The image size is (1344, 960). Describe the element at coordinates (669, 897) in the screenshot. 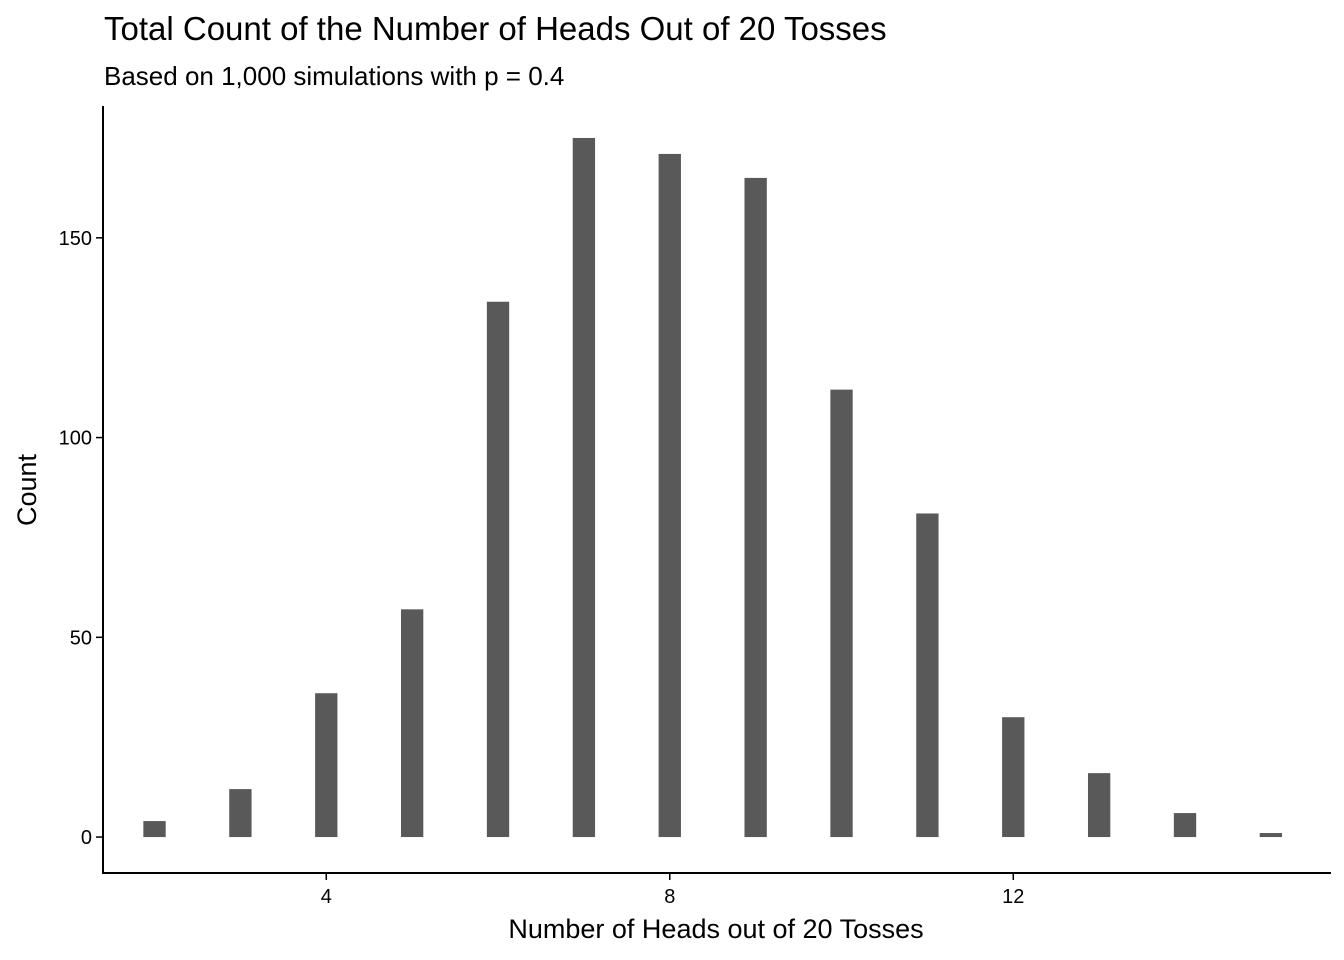

I see `x-tick-label: 8` at that location.